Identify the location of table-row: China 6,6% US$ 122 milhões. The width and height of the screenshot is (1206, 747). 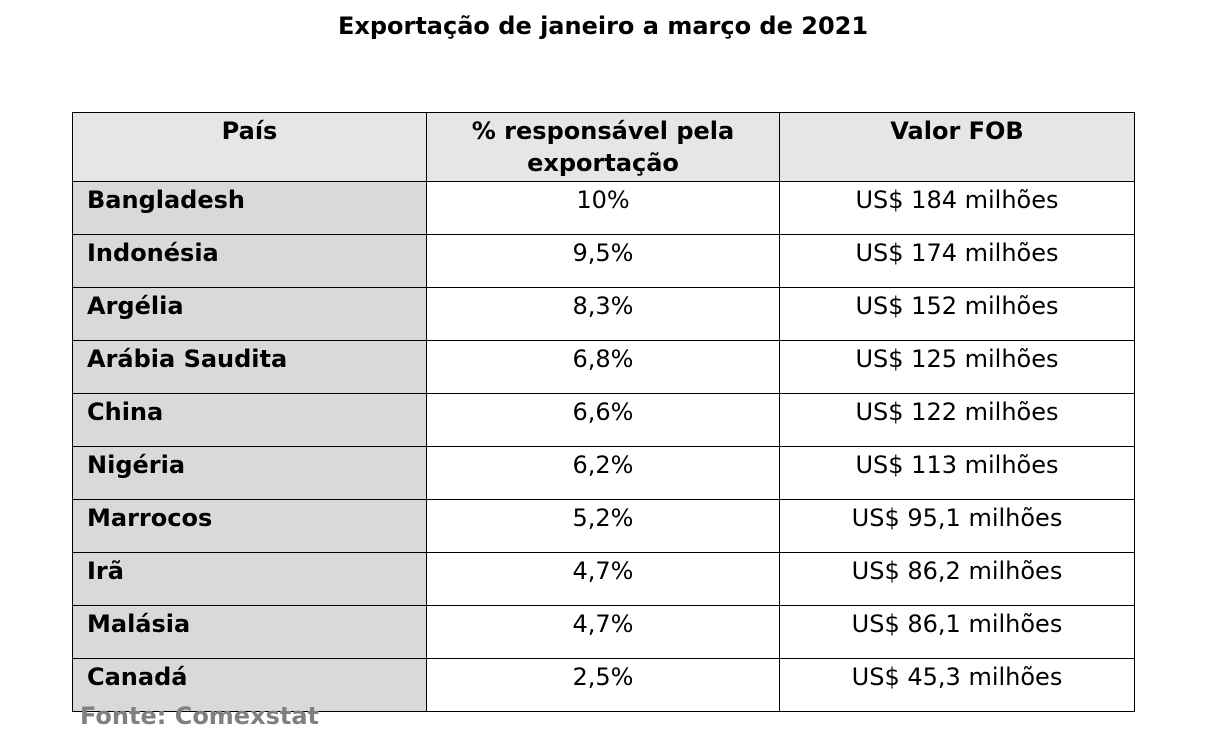
(603, 420).